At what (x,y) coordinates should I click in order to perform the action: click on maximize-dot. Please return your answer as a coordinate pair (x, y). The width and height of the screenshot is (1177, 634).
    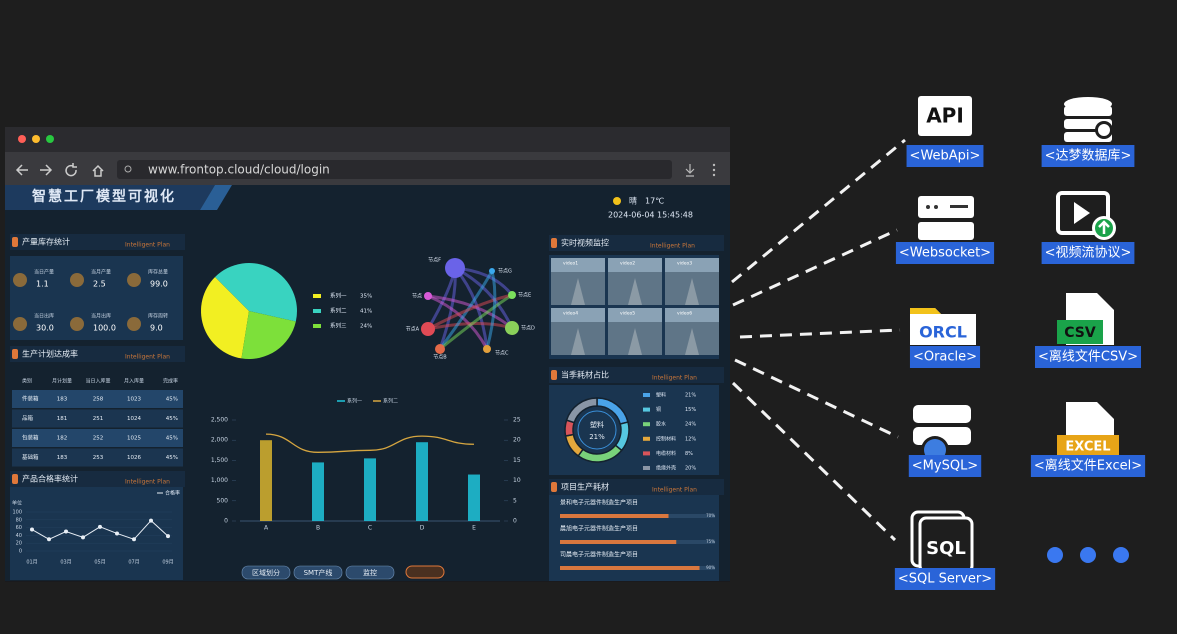
    Looking at the image, I should click on (50, 139).